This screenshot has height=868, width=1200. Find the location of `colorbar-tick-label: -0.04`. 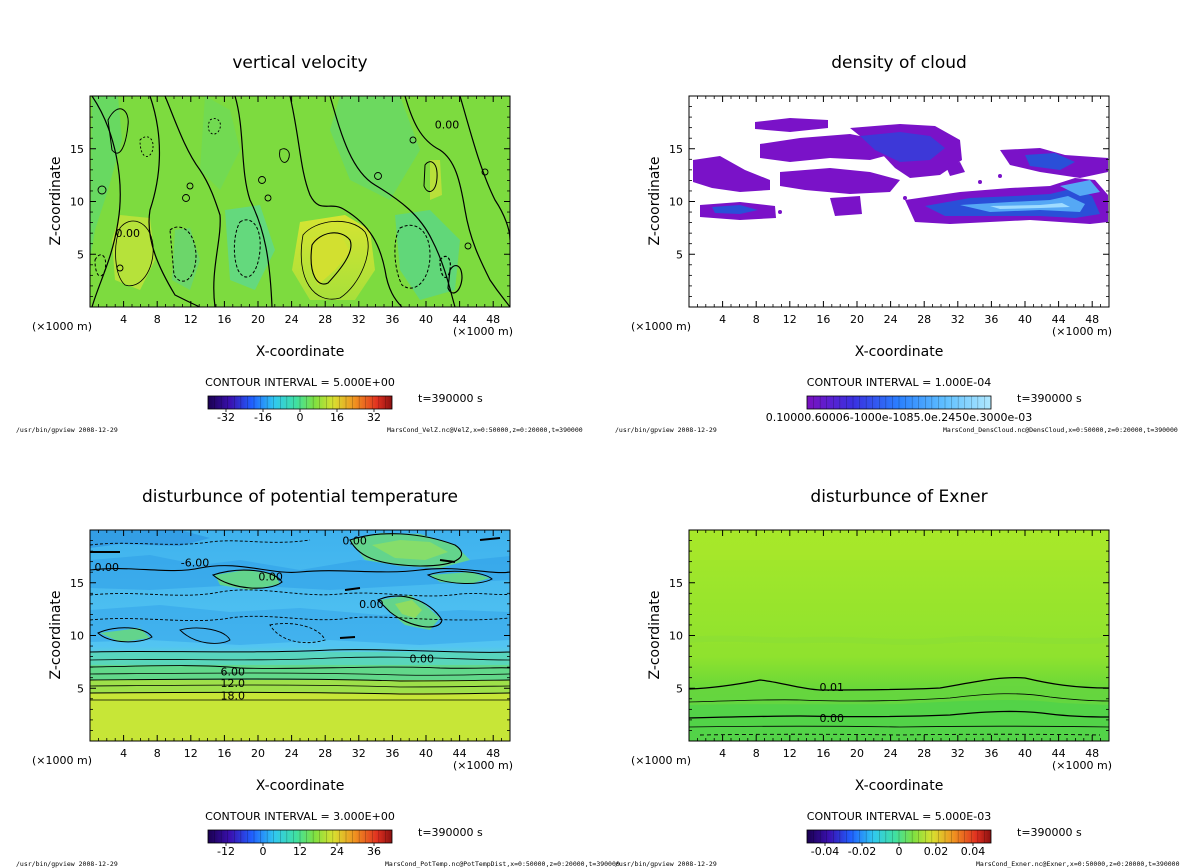

colorbar-tick-label: -0.04 is located at coordinates (825, 851).